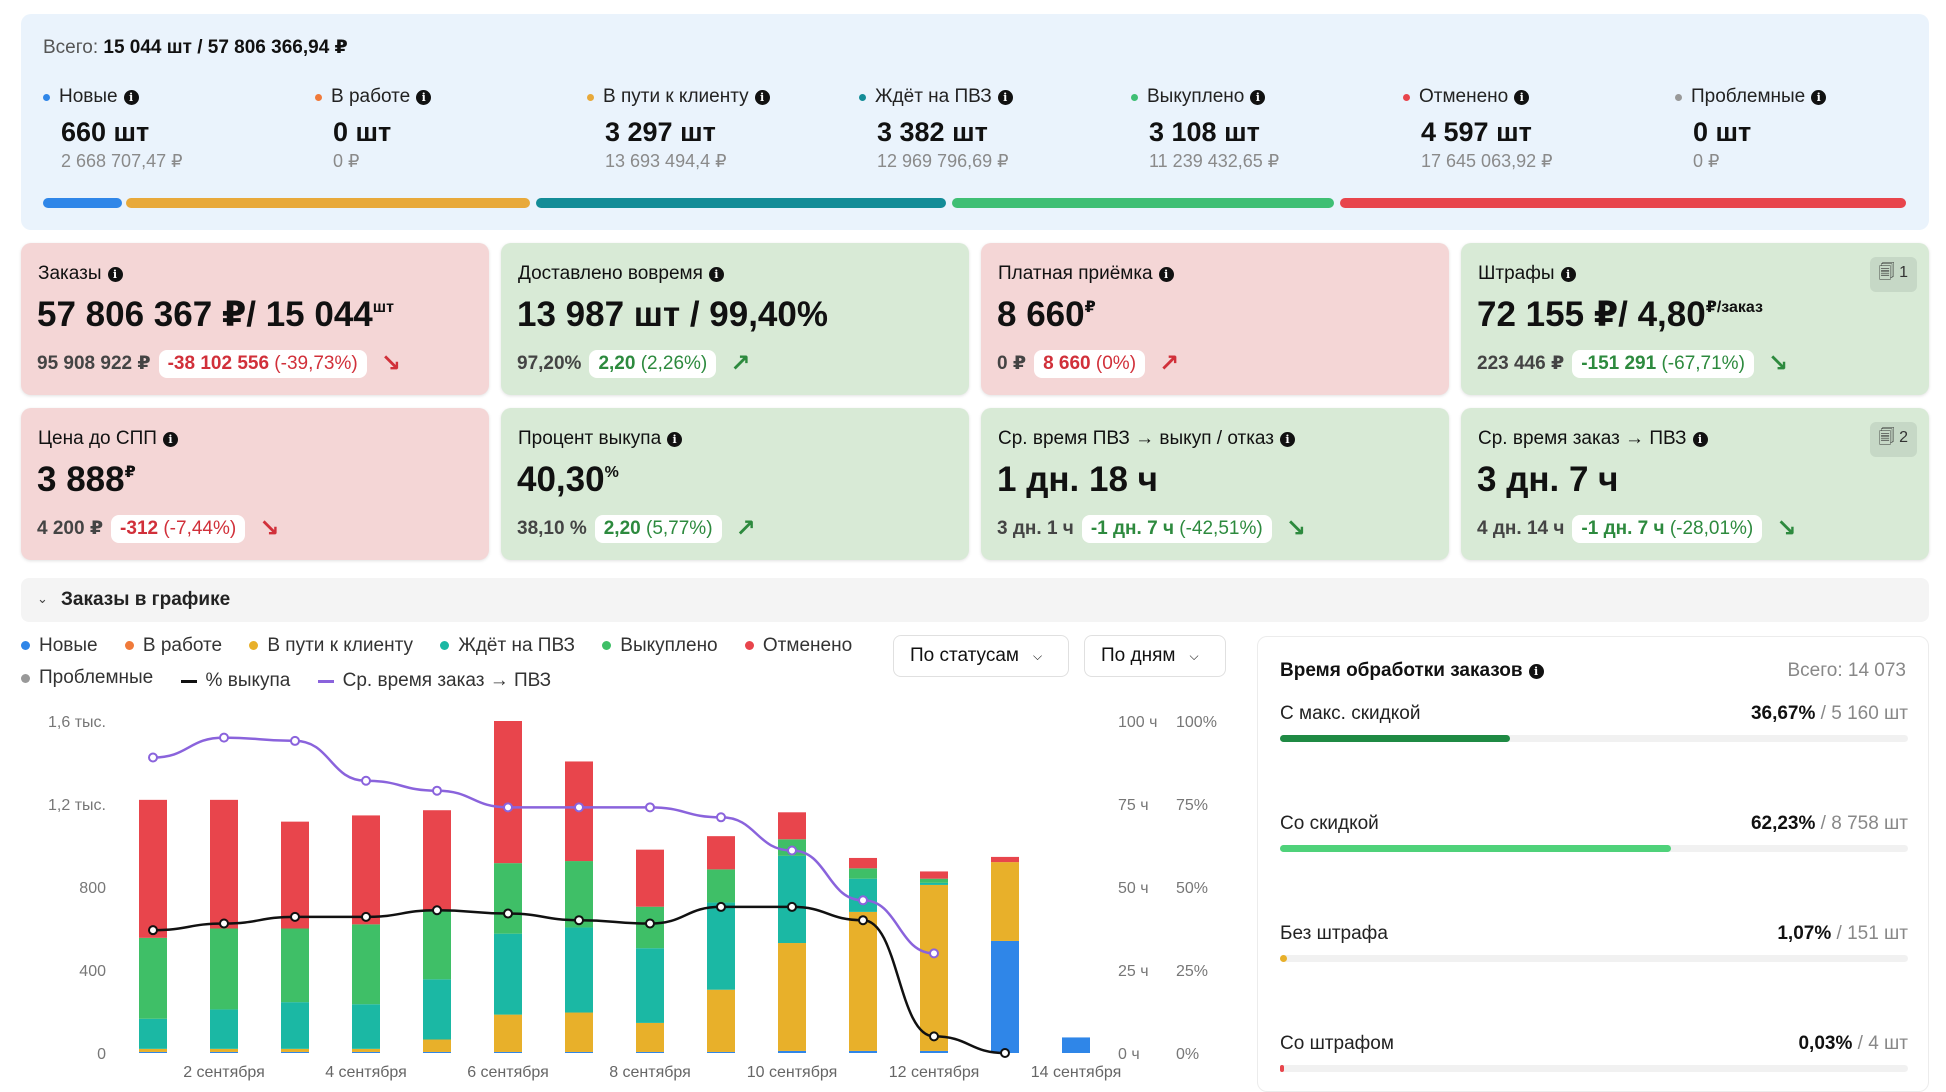 The width and height of the screenshot is (1946, 1092). Describe the element at coordinates (1678, 97) in the screenshot. I see `status-dot` at that location.